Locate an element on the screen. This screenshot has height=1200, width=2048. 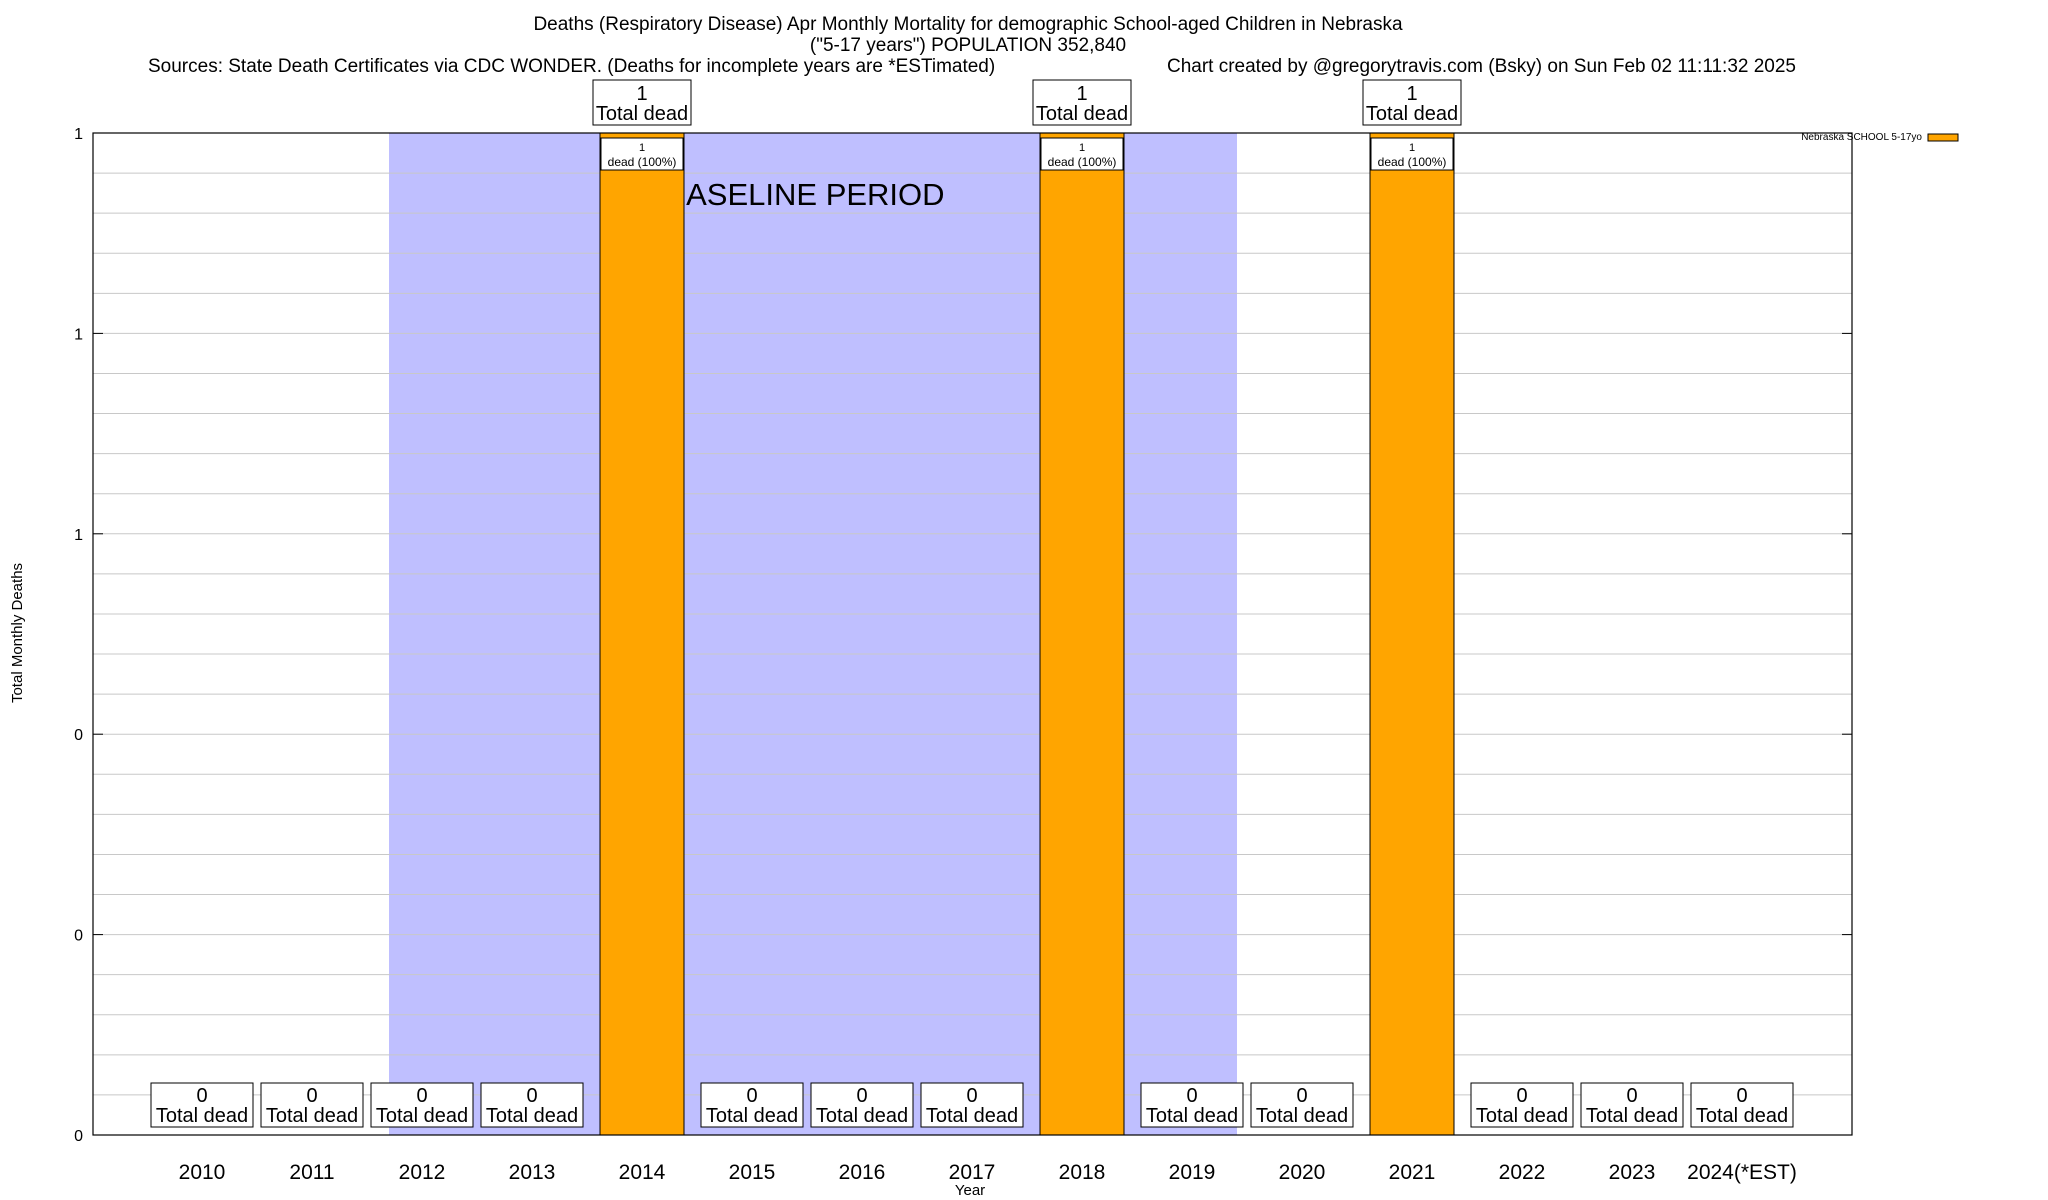
x-axis-label: Year is located at coordinates (970, 1190).